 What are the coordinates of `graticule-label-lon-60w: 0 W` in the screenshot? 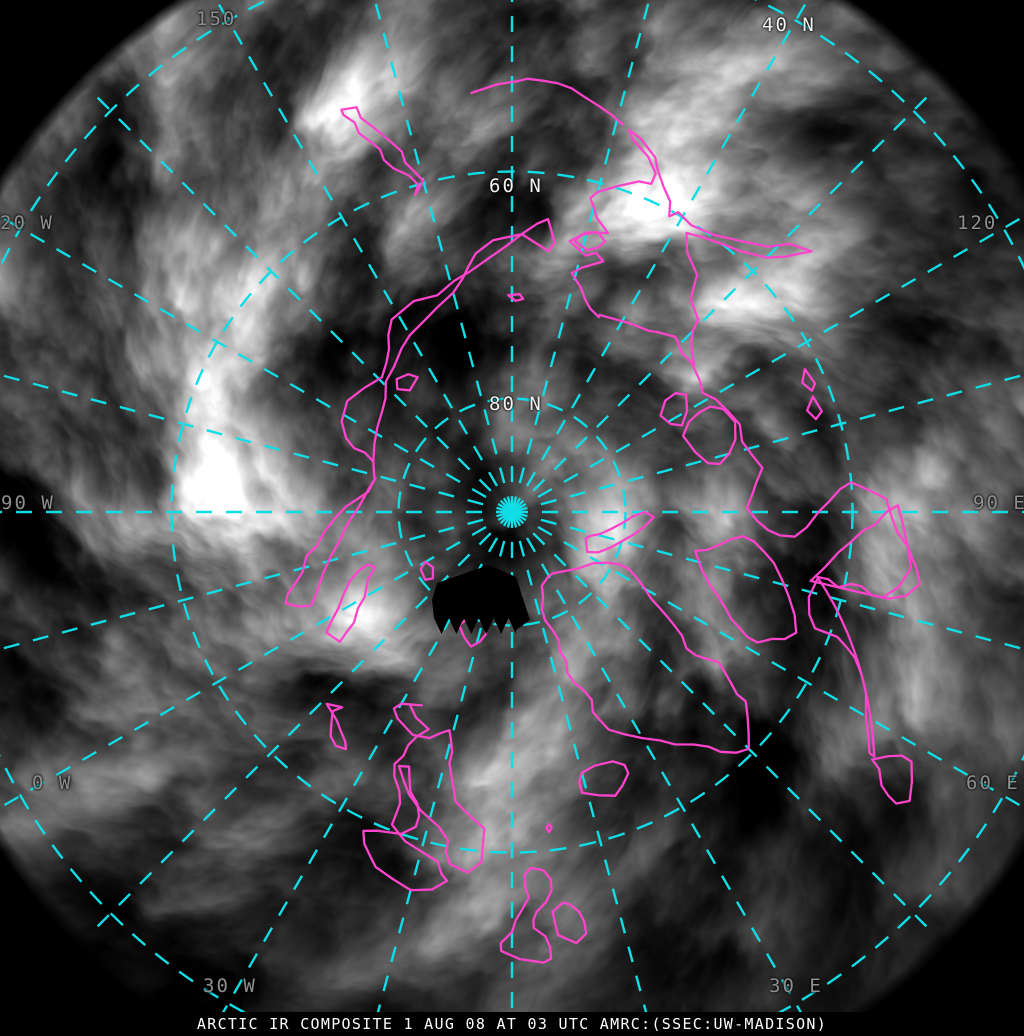 It's located at (52, 783).